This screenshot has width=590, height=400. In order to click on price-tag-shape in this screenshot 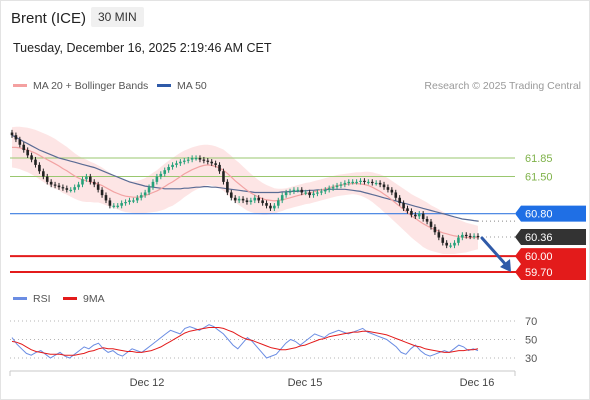, I will do `click(550, 237)`.